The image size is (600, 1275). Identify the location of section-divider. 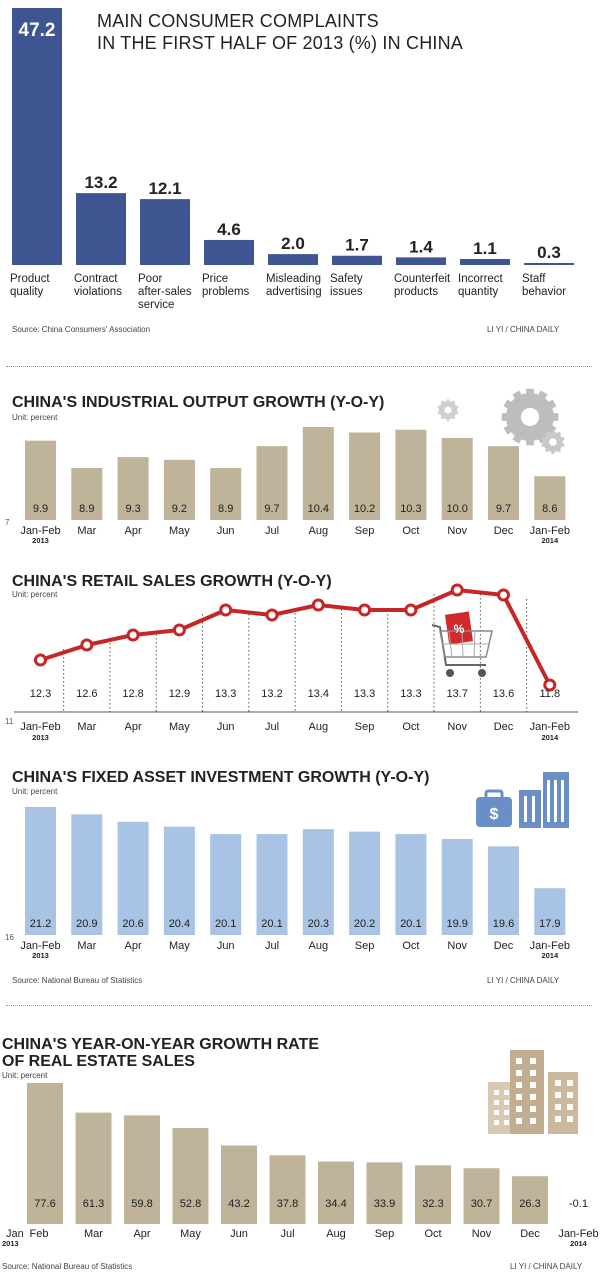
(299, 1005).